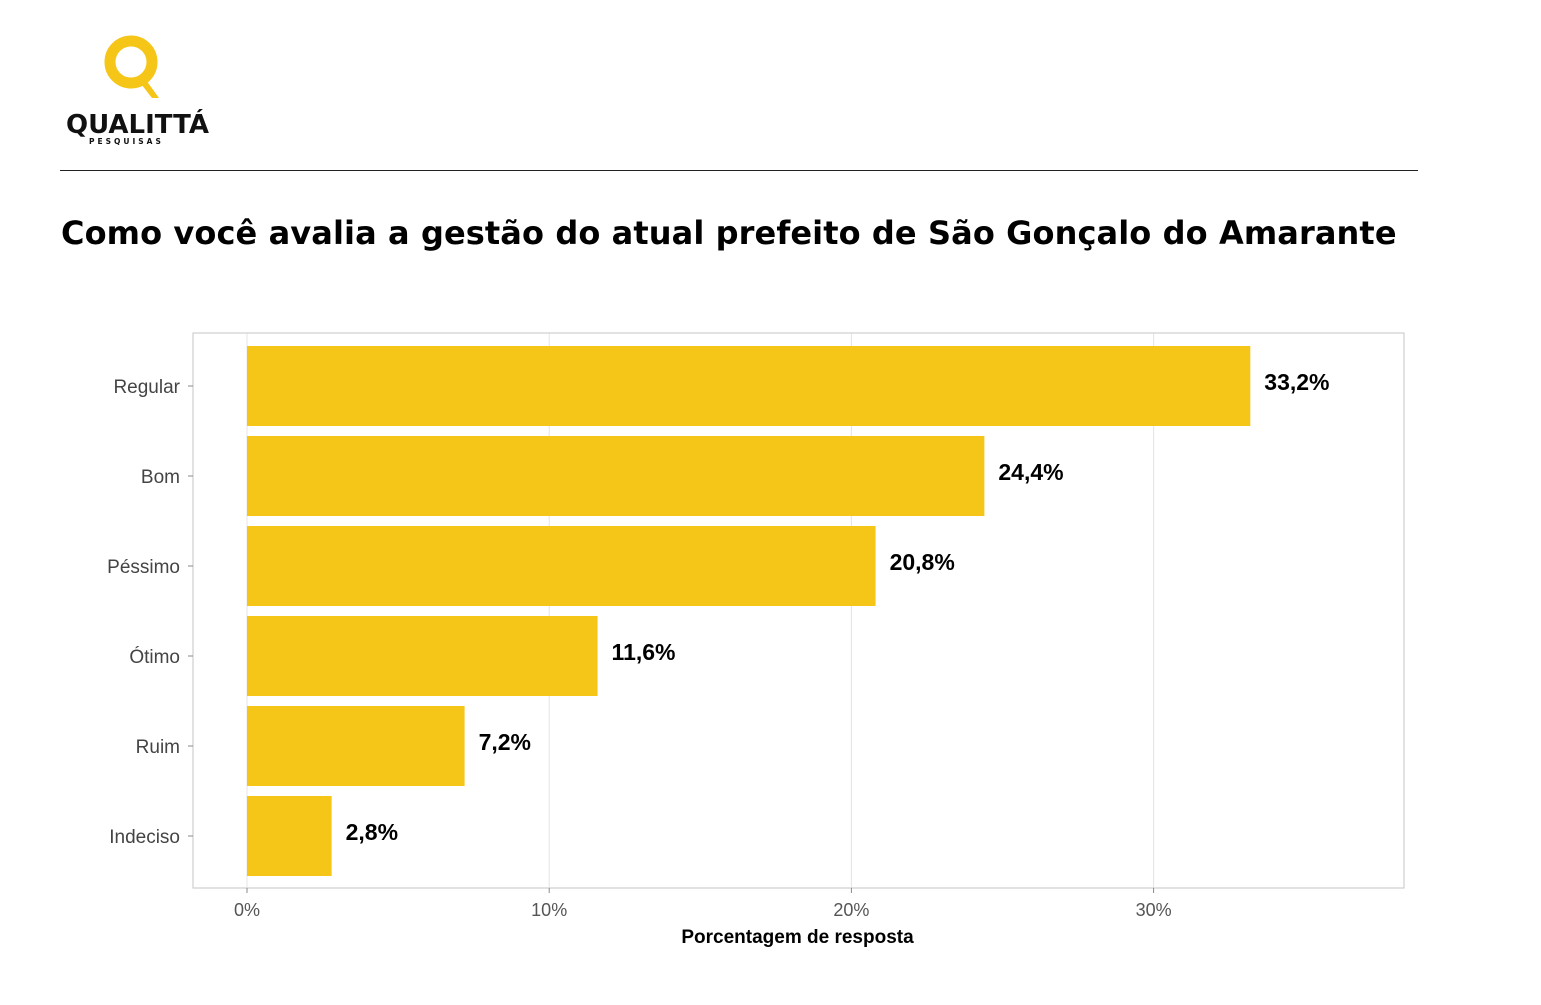 Image resolution: width=1541 pixels, height=1005 pixels. Describe the element at coordinates (158, 747) in the screenshot. I see `y-tick-label: Ruim` at that location.